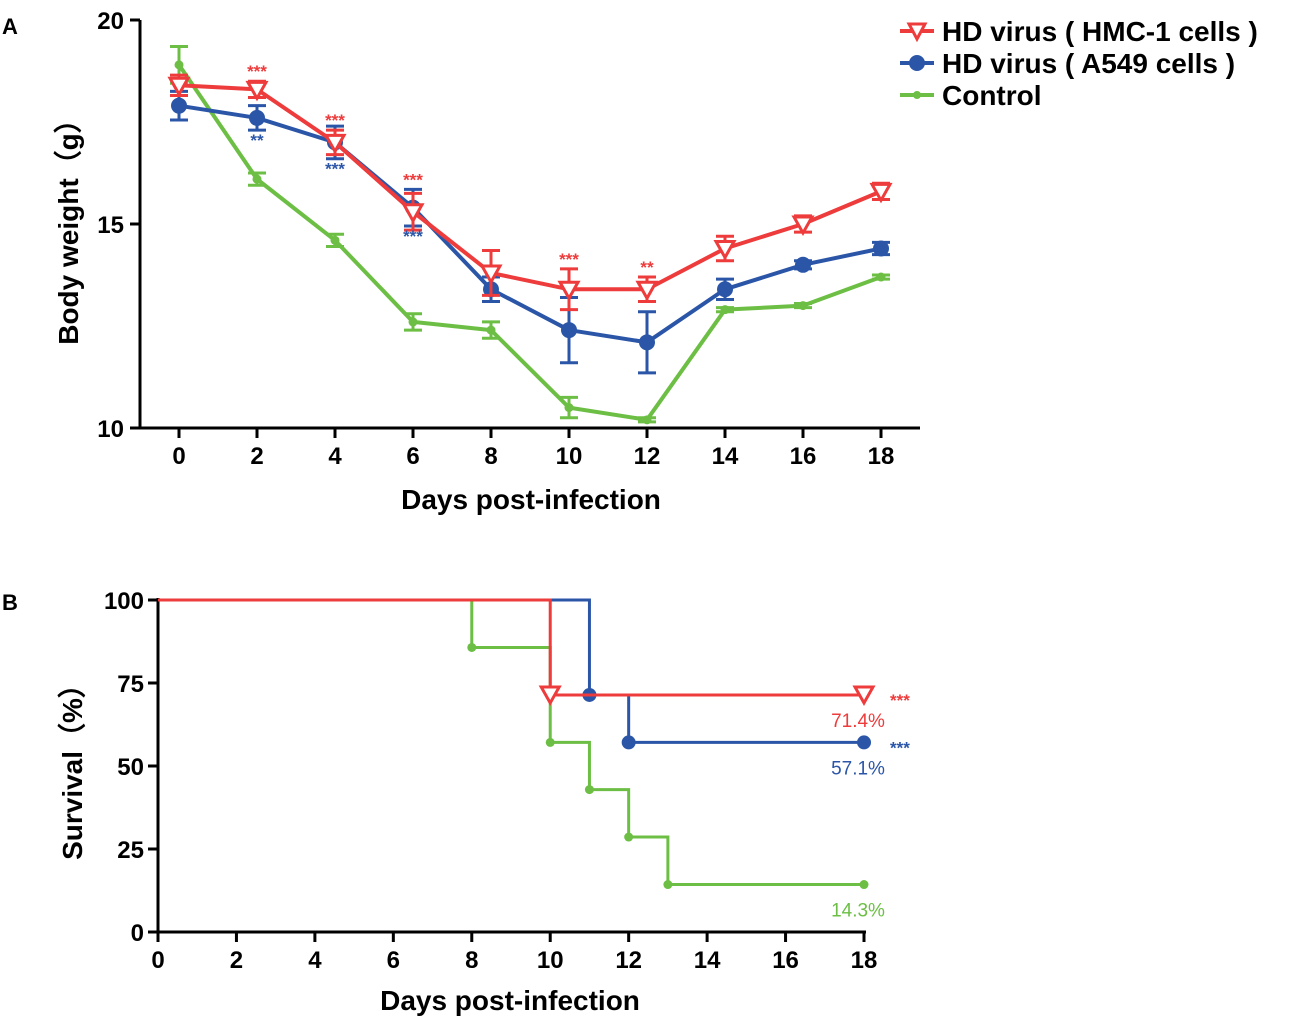  What do you see at coordinates (130, 684) in the screenshot?
I see `panel-b-y-tick-label: 75` at bounding box center [130, 684].